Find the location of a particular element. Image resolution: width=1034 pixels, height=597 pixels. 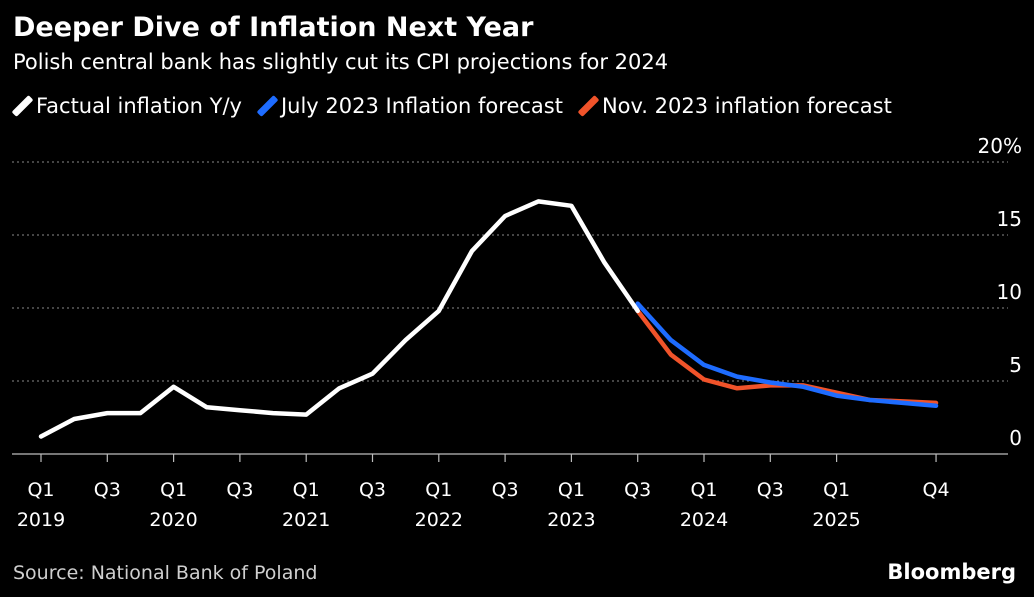

legend-label-july-forecast: July 2023 Inflation forecast is located at coordinates (421, 106).